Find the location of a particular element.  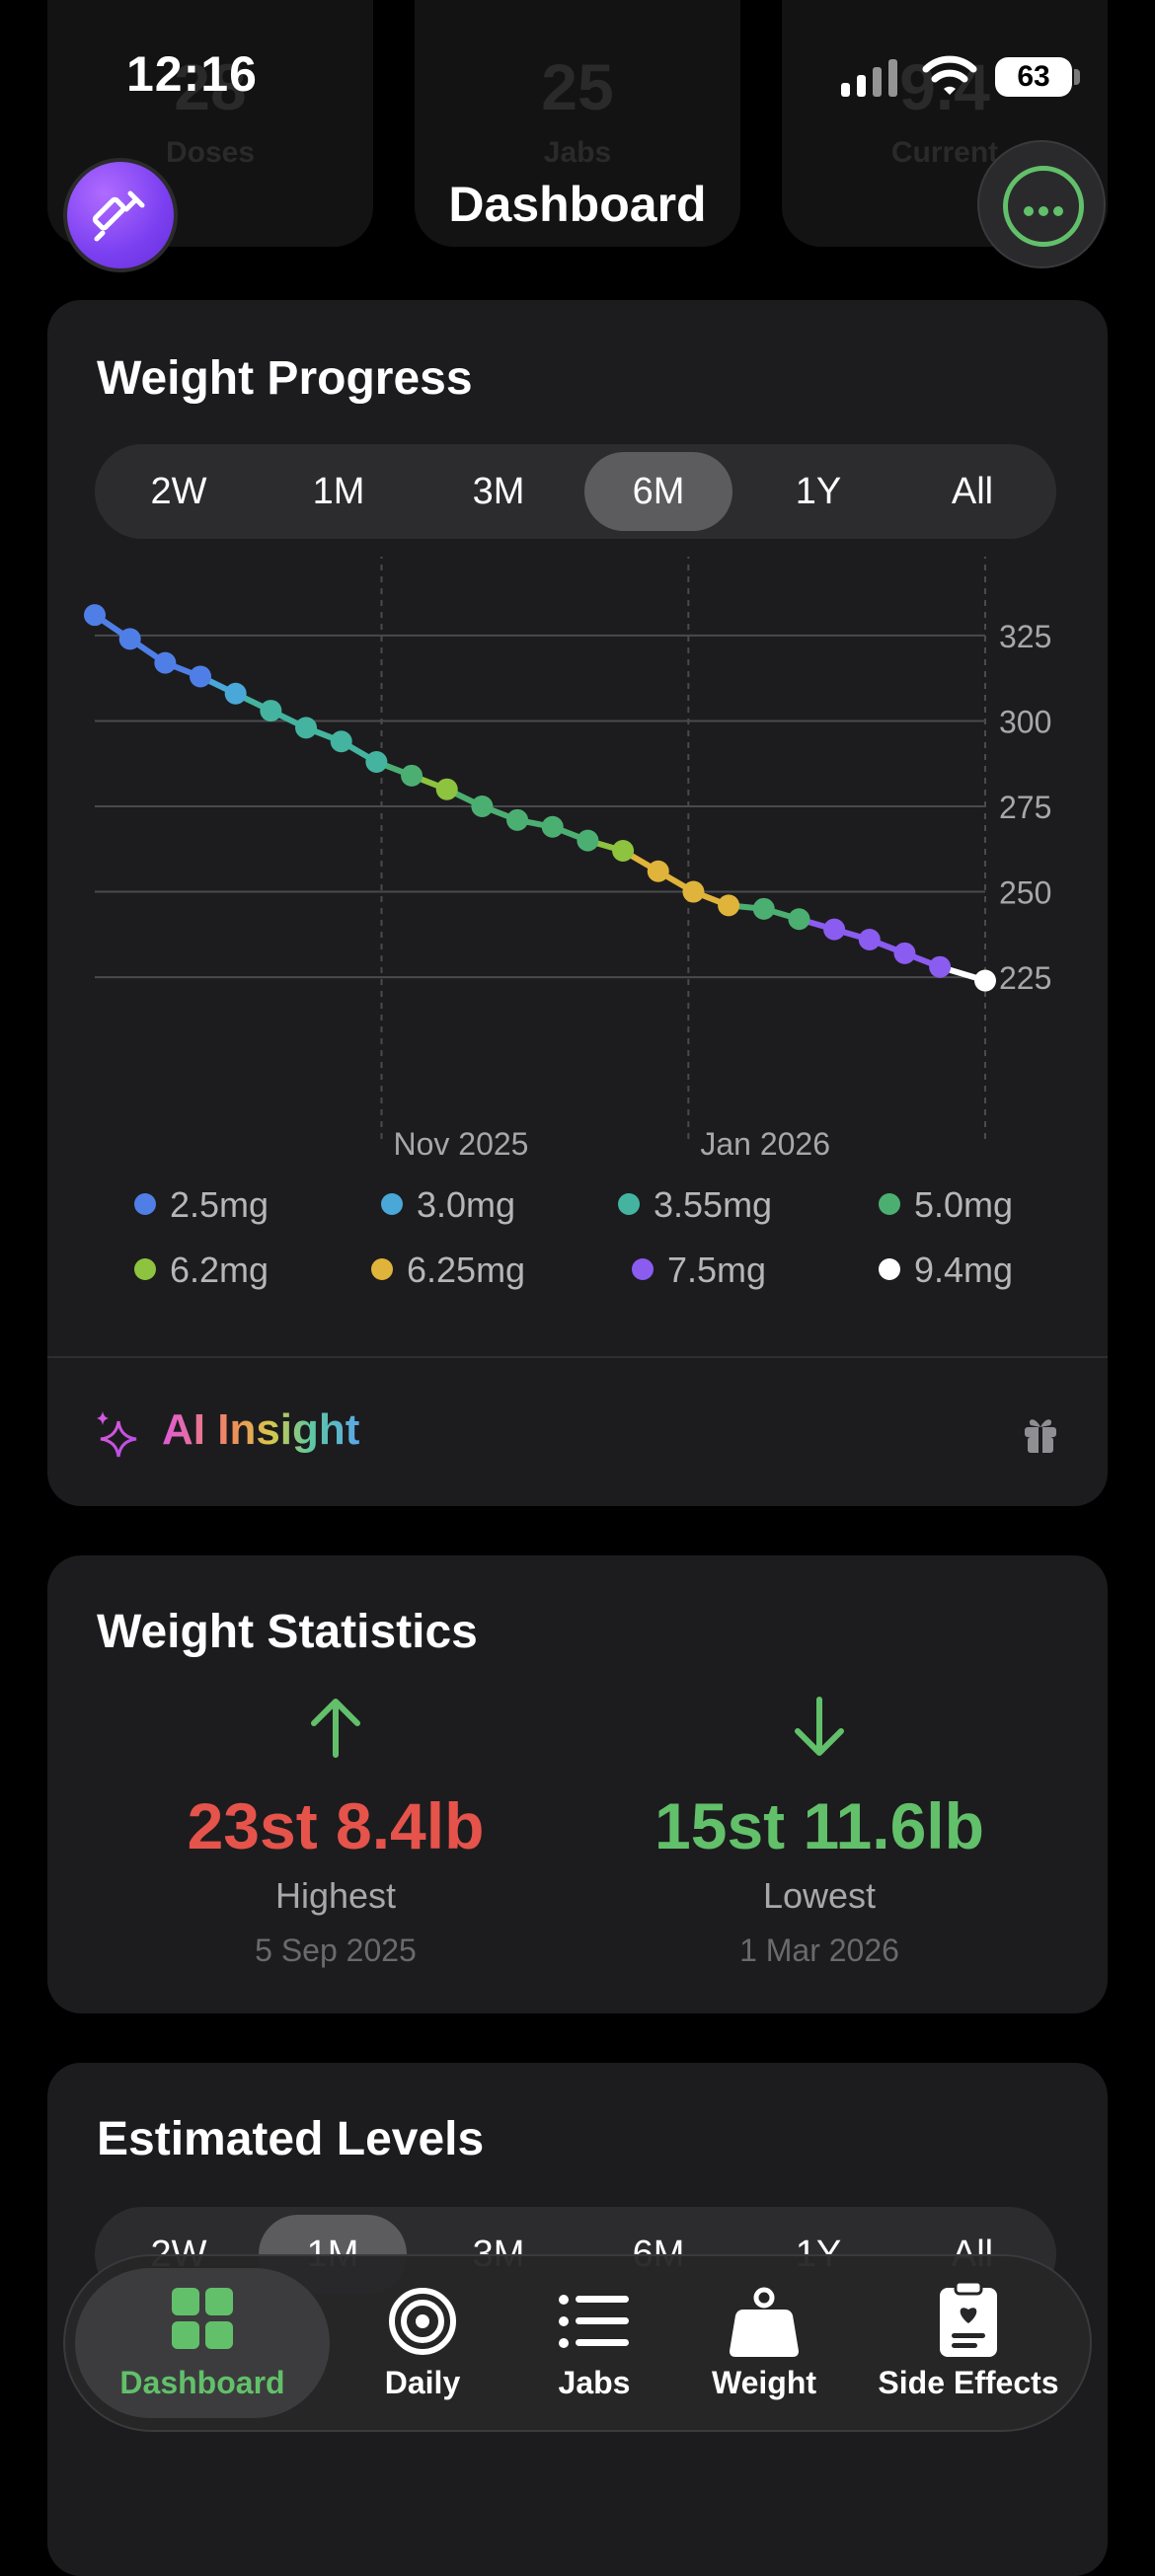

x-tick-label: Nov 2025 is located at coordinates (460, 1144).